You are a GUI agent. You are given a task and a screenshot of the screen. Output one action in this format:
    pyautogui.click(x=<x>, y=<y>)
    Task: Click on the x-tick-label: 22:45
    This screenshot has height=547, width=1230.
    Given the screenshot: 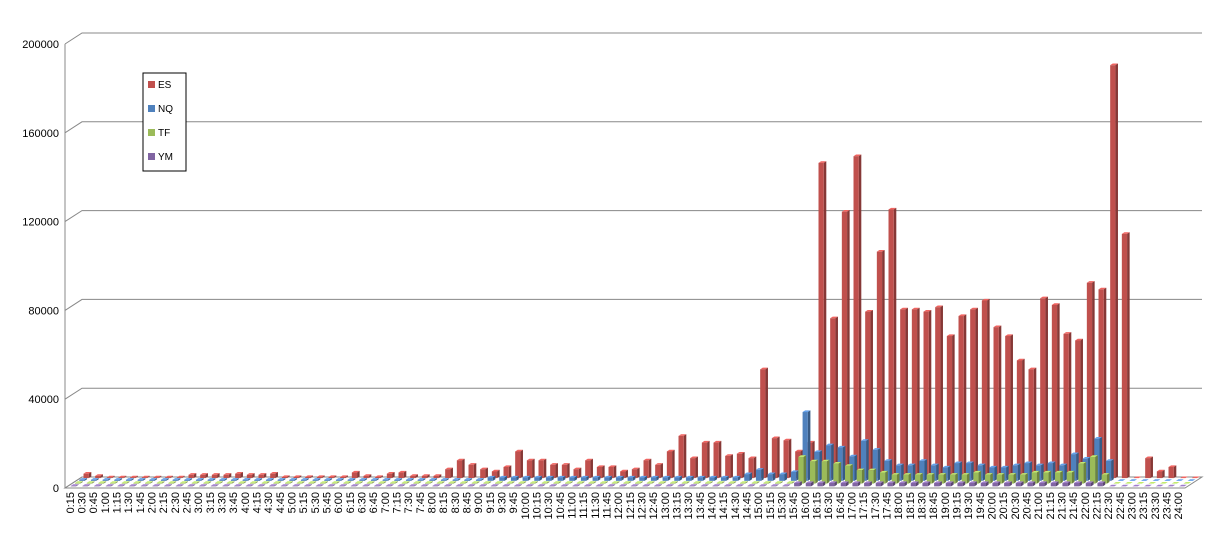 What is the action you would take?
    pyautogui.click(x=1121, y=506)
    